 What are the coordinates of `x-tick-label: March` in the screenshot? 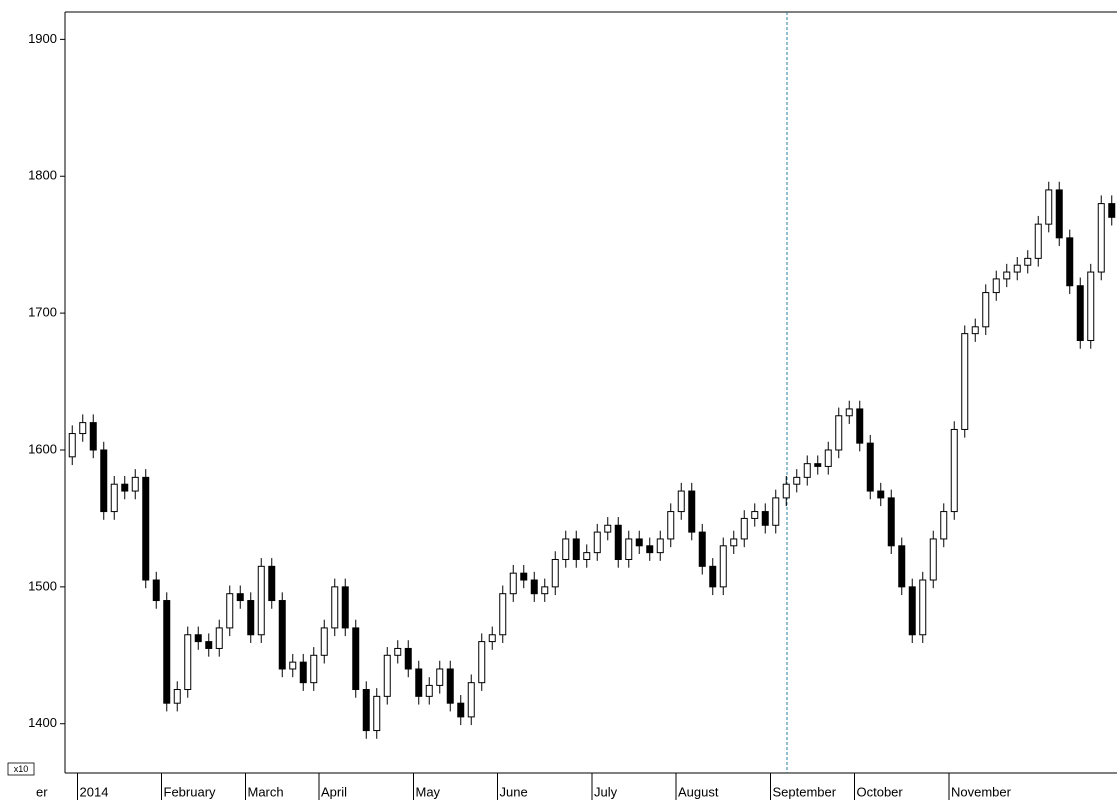 It's located at (266, 791).